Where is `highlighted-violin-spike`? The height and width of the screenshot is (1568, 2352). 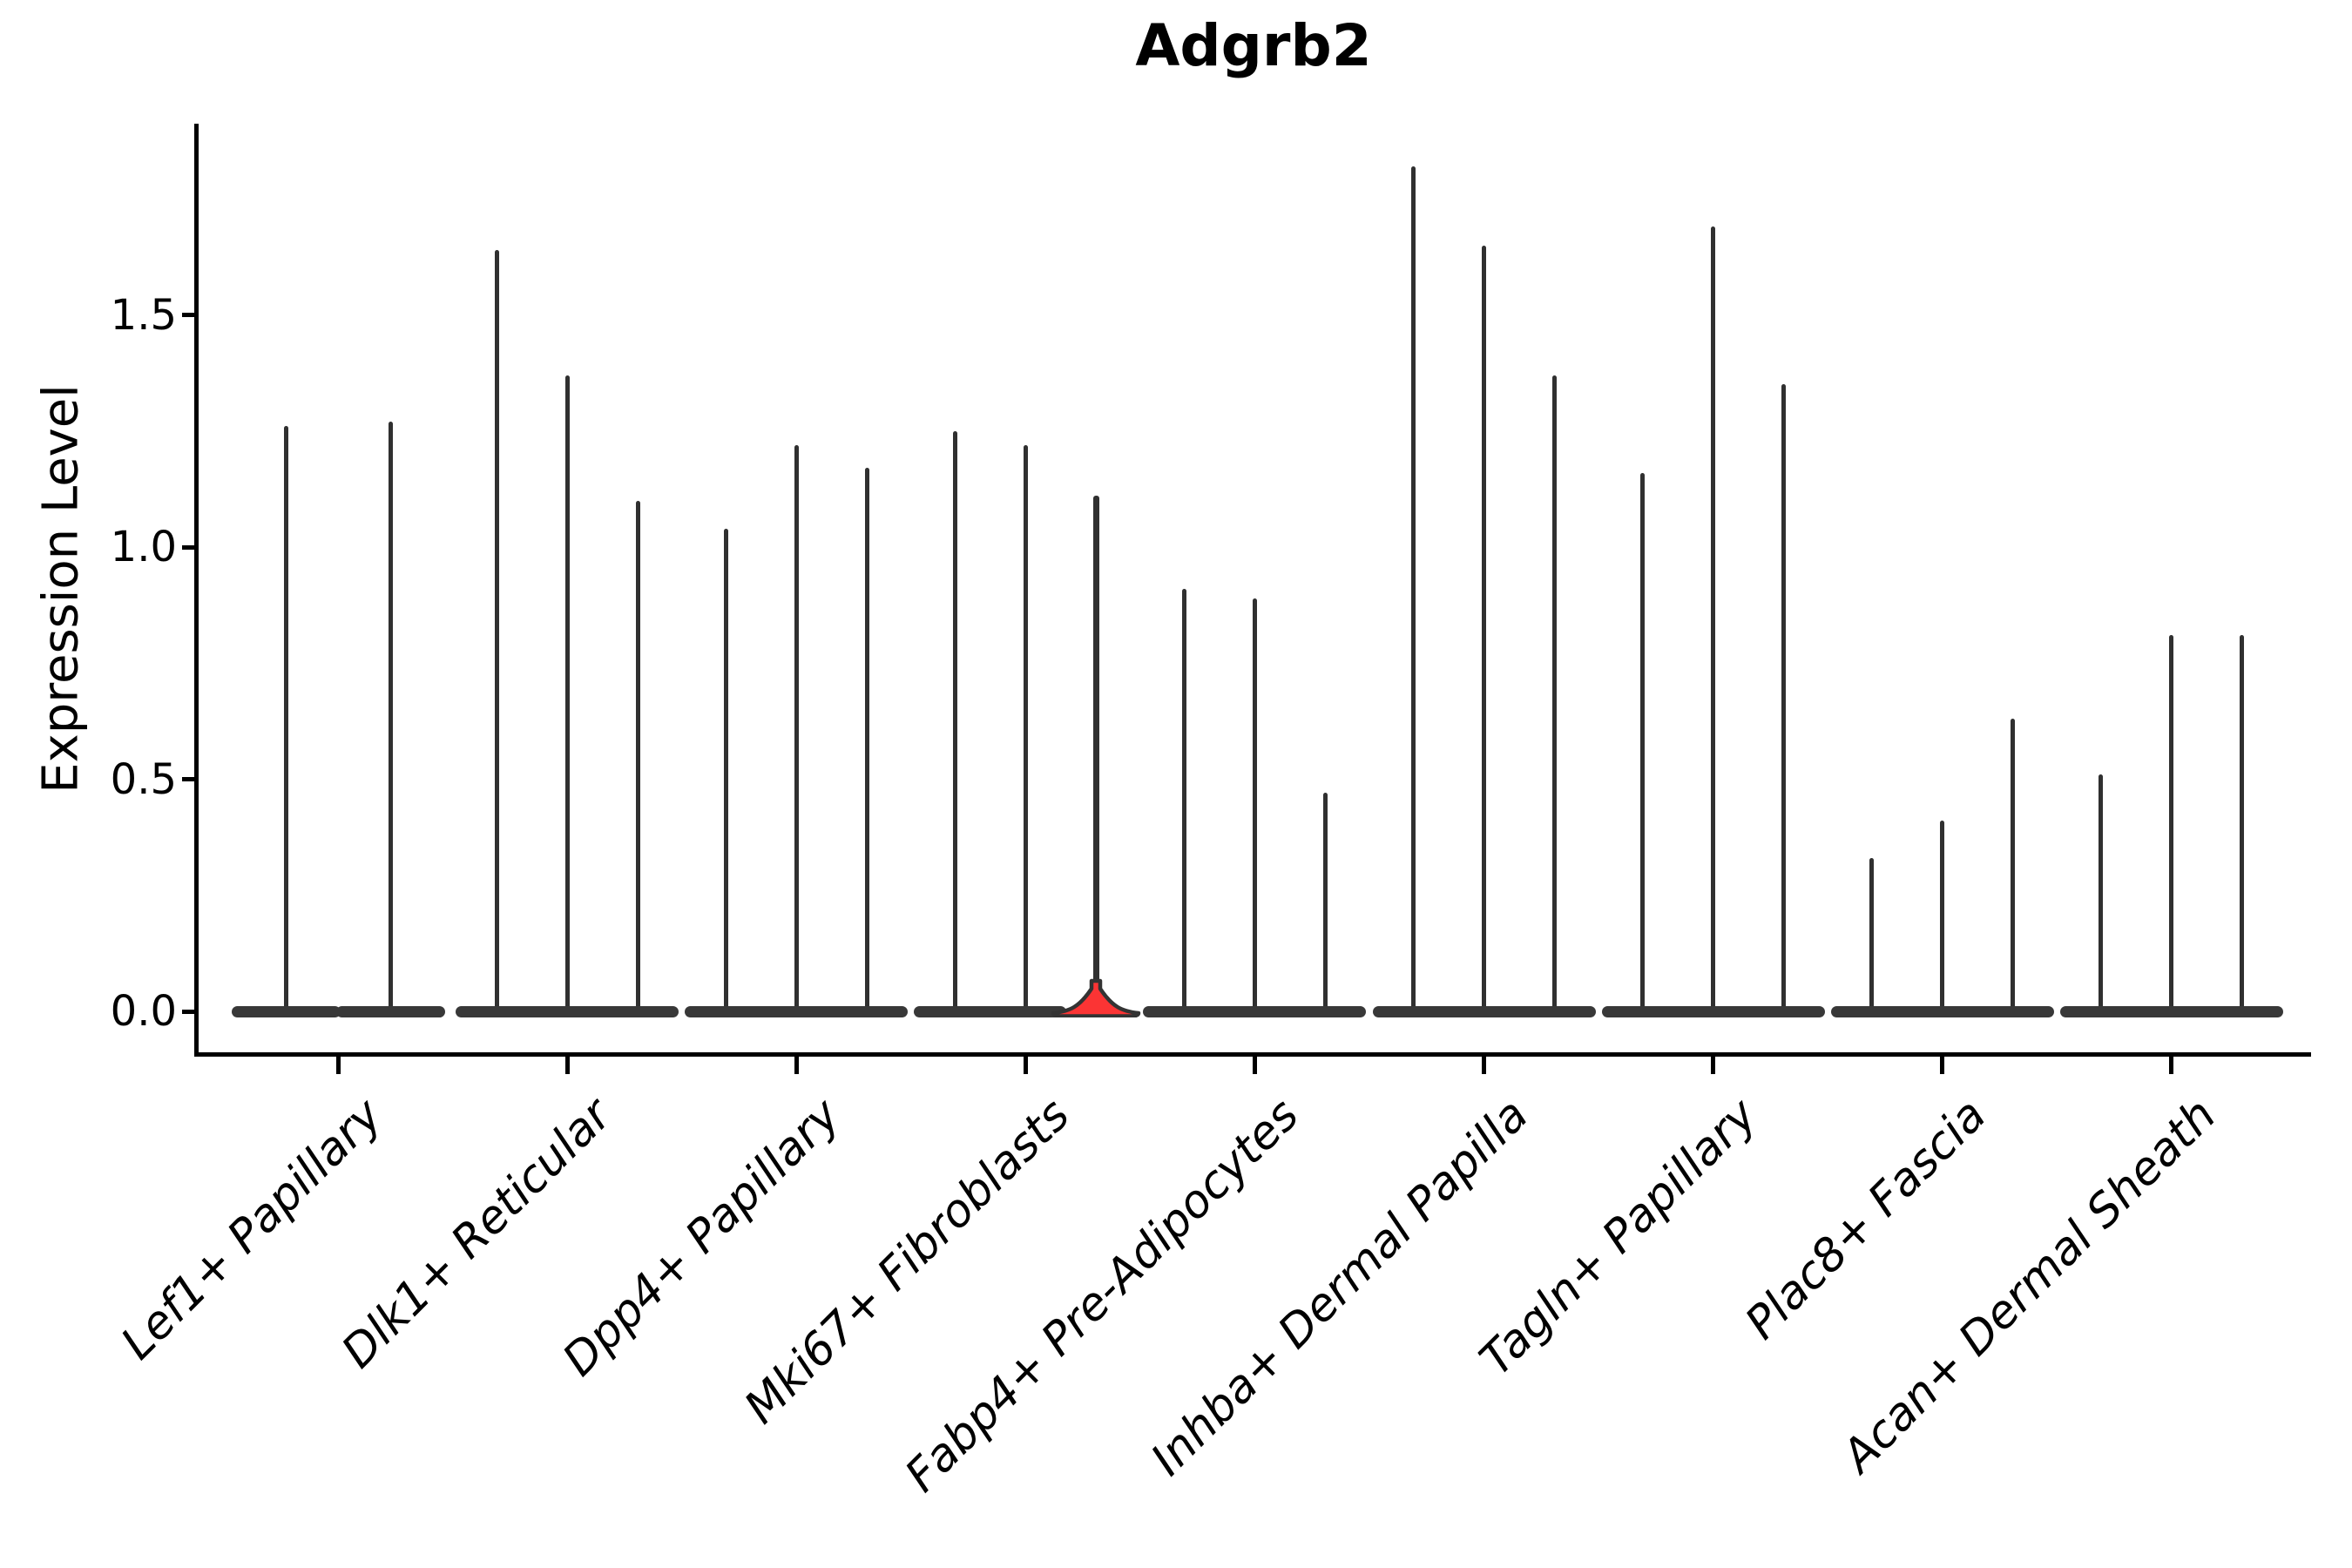
highlighted-violin-spike is located at coordinates (1095, 742).